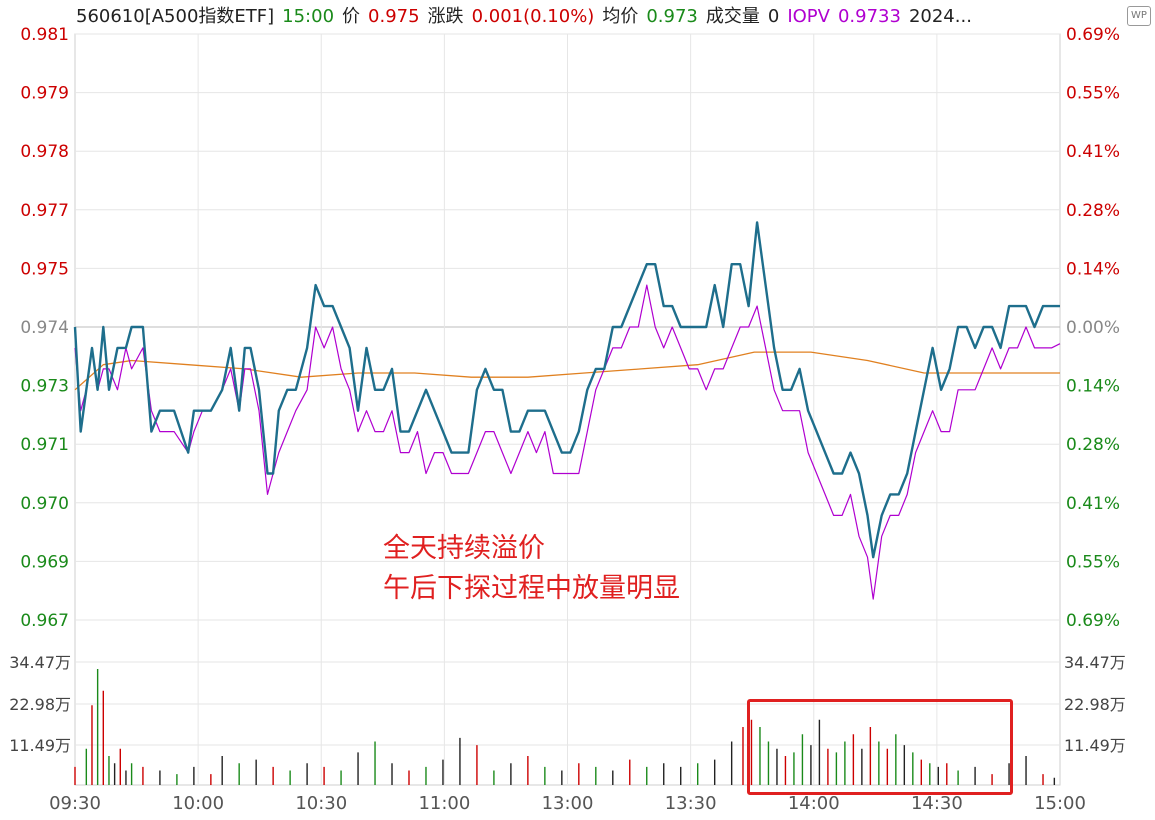  Describe the element at coordinates (672, 16) in the screenshot. I see `avg-value: 0.973` at that location.